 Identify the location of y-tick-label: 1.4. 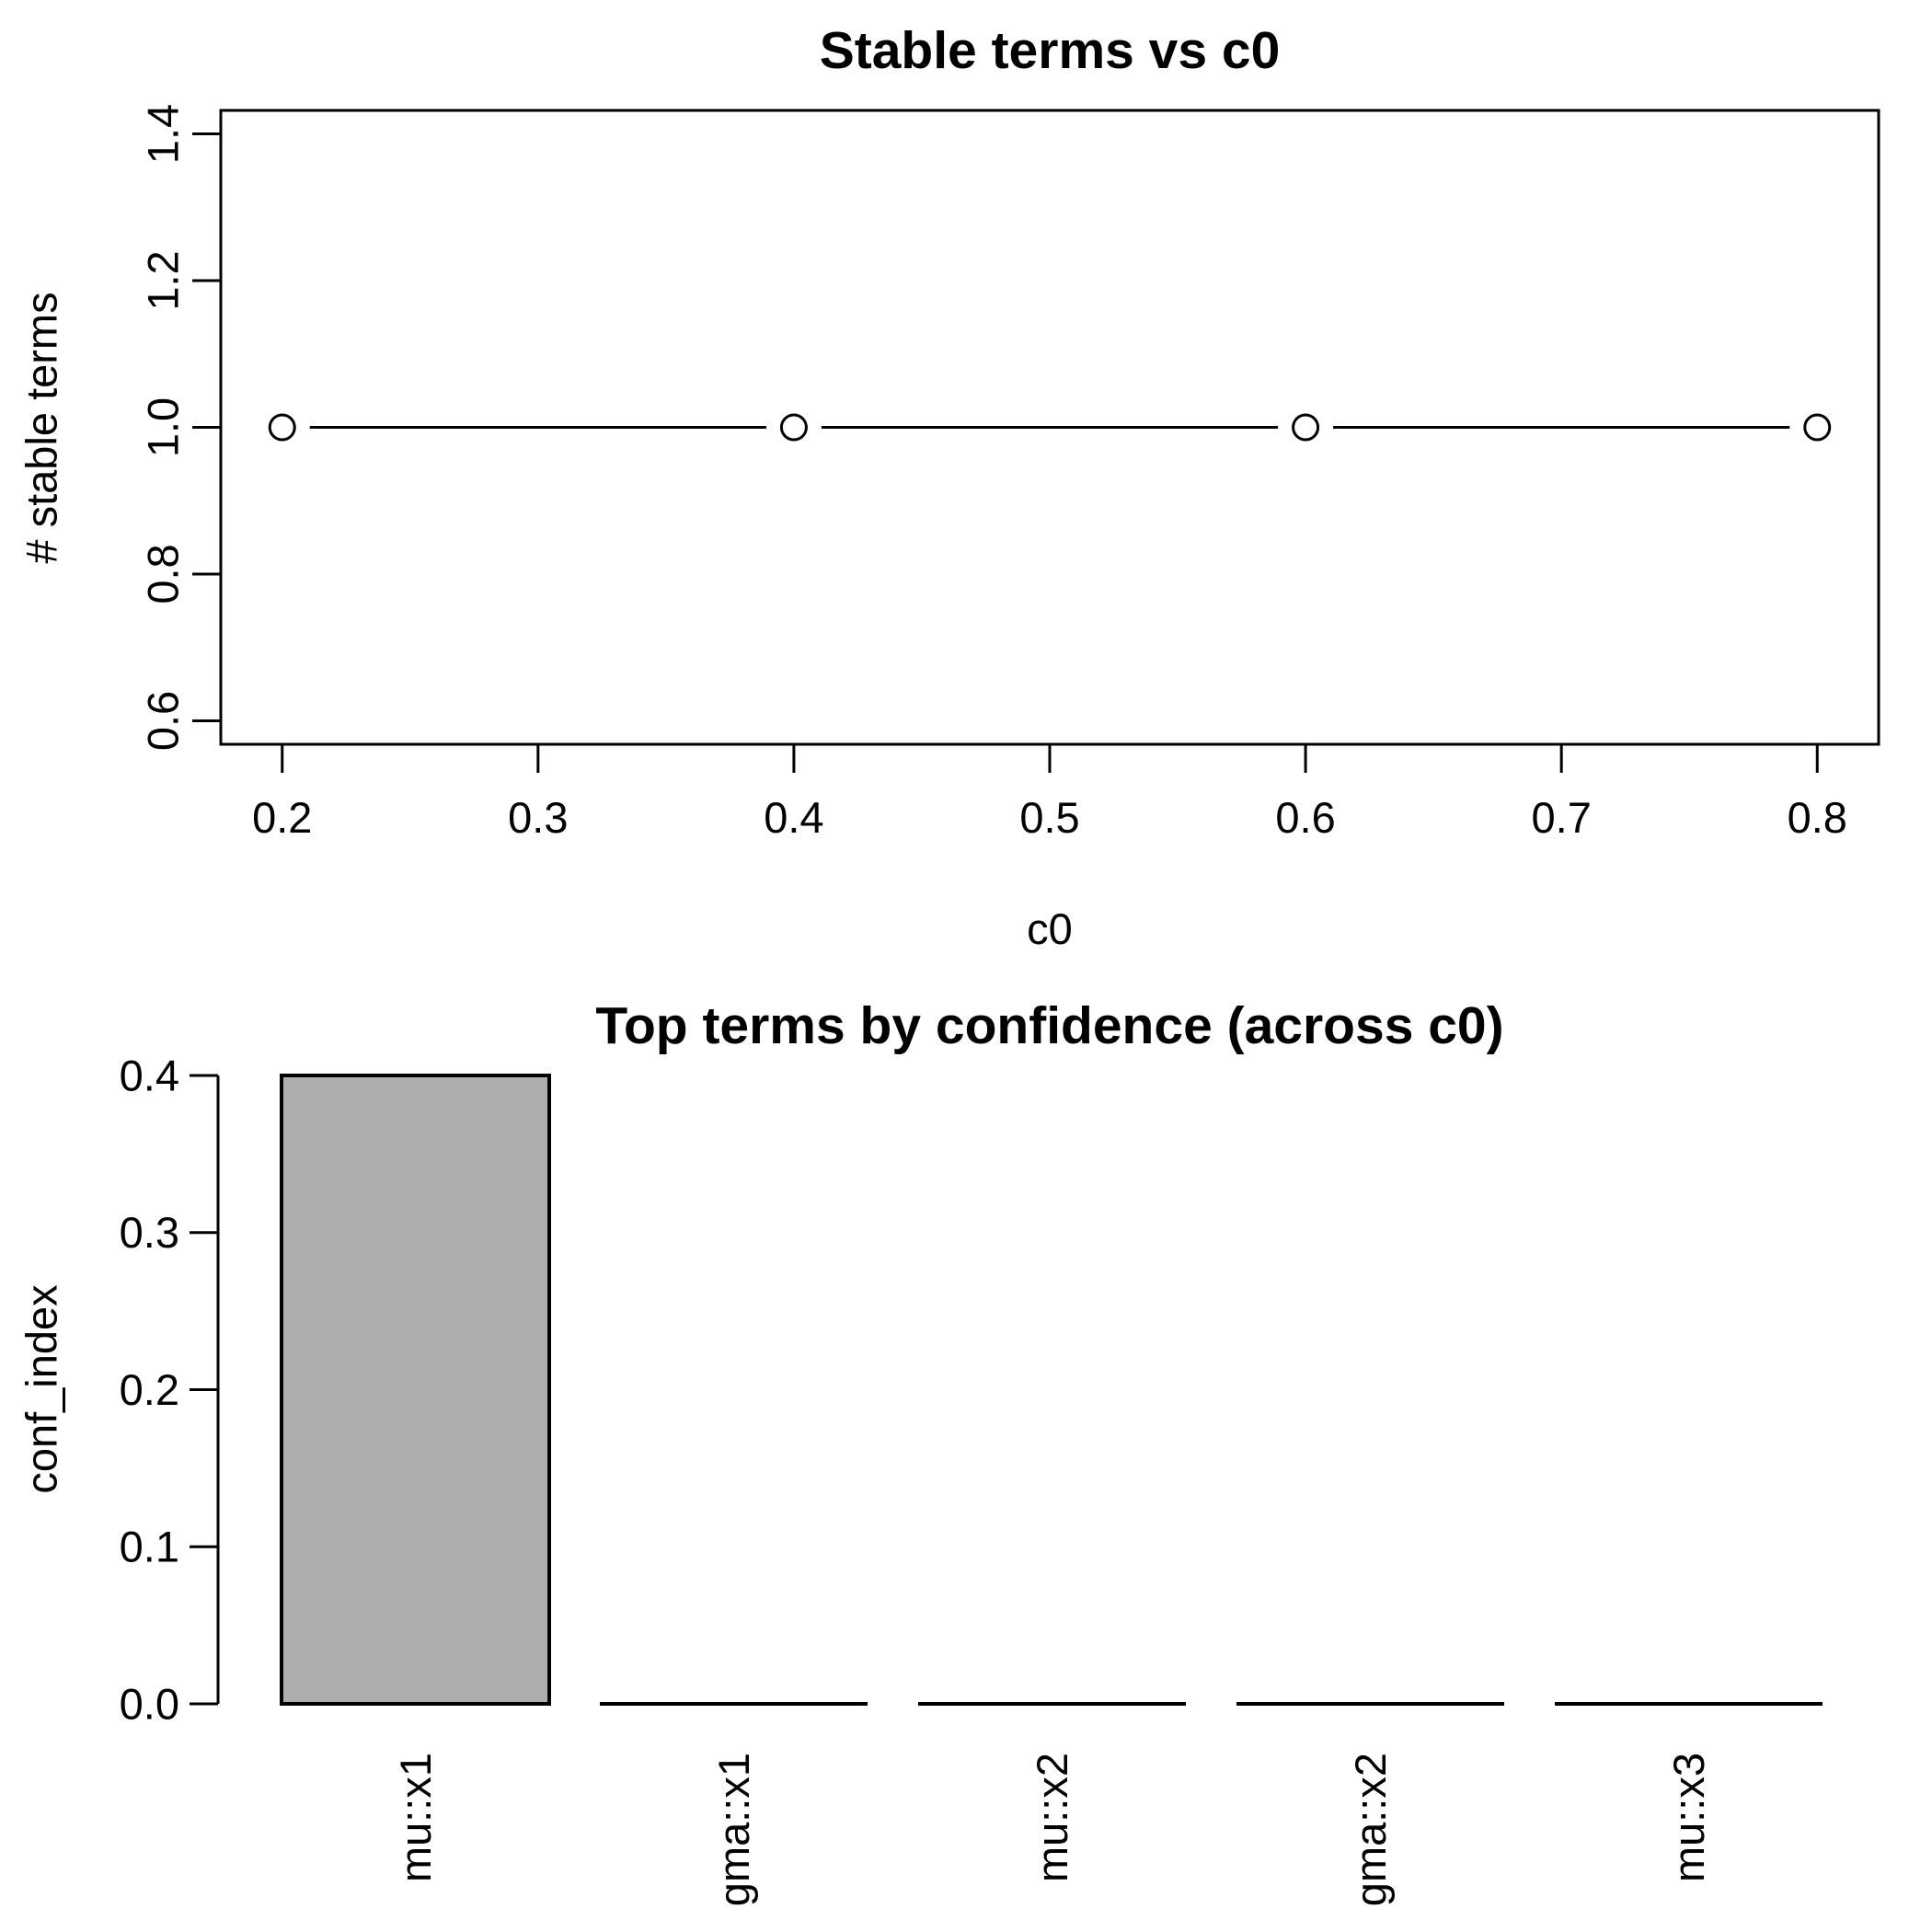
(162, 134).